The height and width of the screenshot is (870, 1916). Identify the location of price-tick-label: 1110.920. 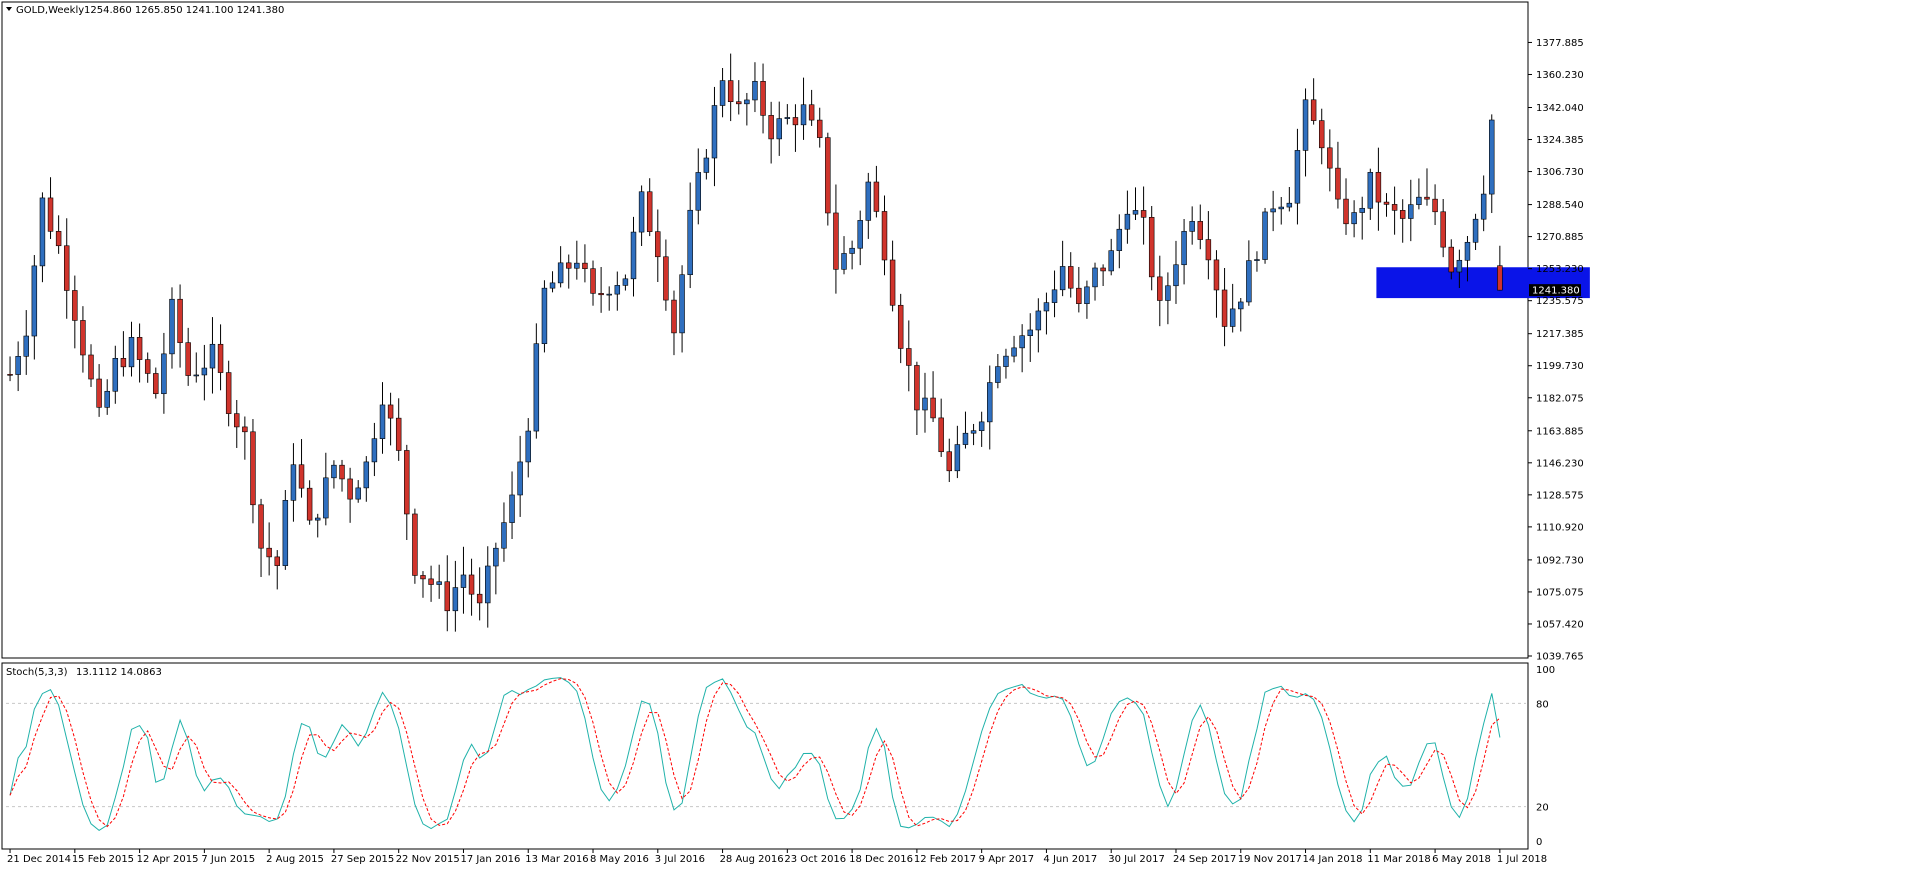
(1560, 527).